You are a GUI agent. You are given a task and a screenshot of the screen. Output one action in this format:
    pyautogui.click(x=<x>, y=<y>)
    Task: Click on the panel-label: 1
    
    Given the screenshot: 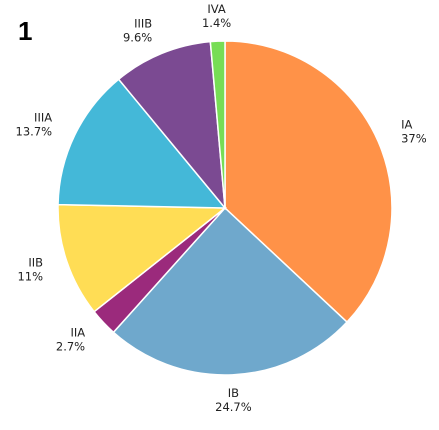 What is the action you would take?
    pyautogui.click(x=25, y=31)
    